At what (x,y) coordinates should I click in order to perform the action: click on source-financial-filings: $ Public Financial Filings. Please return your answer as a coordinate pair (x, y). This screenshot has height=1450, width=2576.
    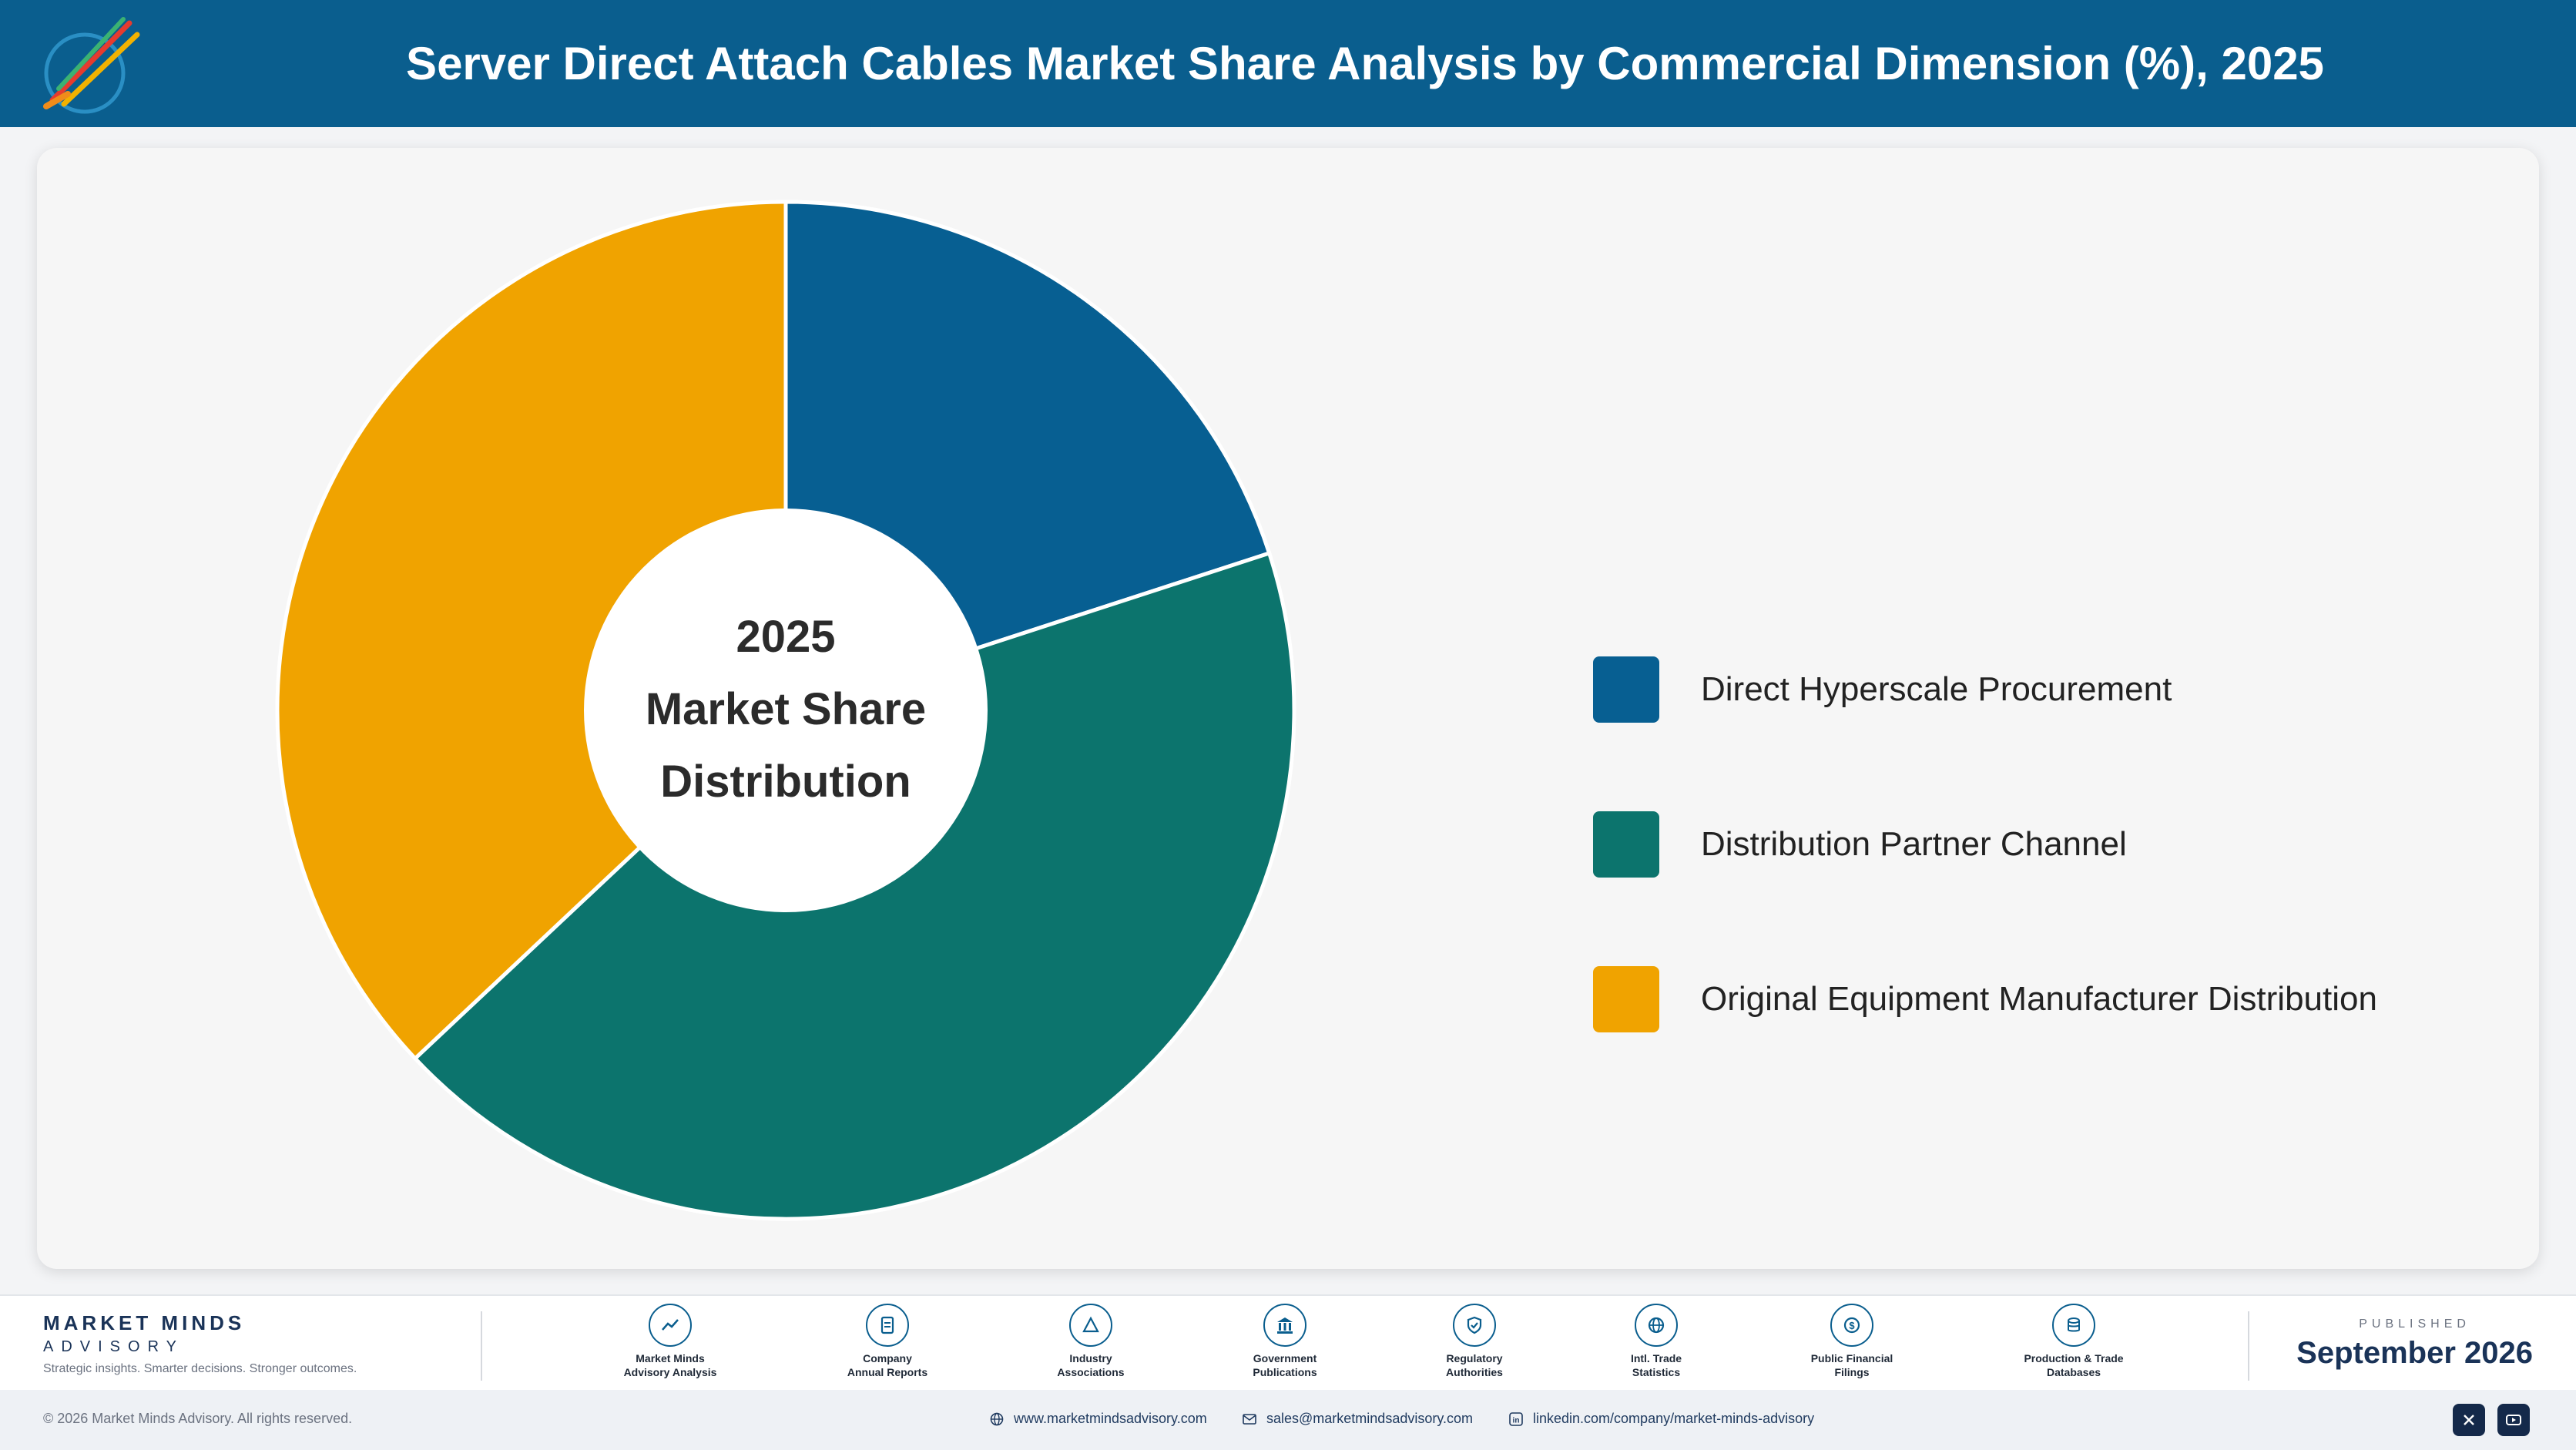
    Looking at the image, I should click on (1852, 1341).